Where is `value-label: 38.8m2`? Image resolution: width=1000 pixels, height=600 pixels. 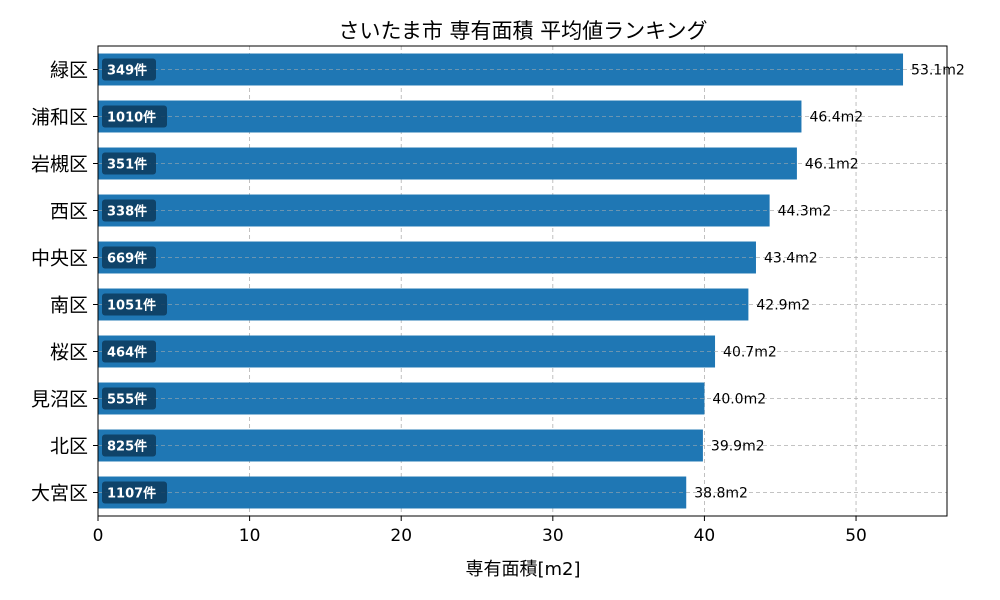 value-label: 38.8m2 is located at coordinates (721, 494).